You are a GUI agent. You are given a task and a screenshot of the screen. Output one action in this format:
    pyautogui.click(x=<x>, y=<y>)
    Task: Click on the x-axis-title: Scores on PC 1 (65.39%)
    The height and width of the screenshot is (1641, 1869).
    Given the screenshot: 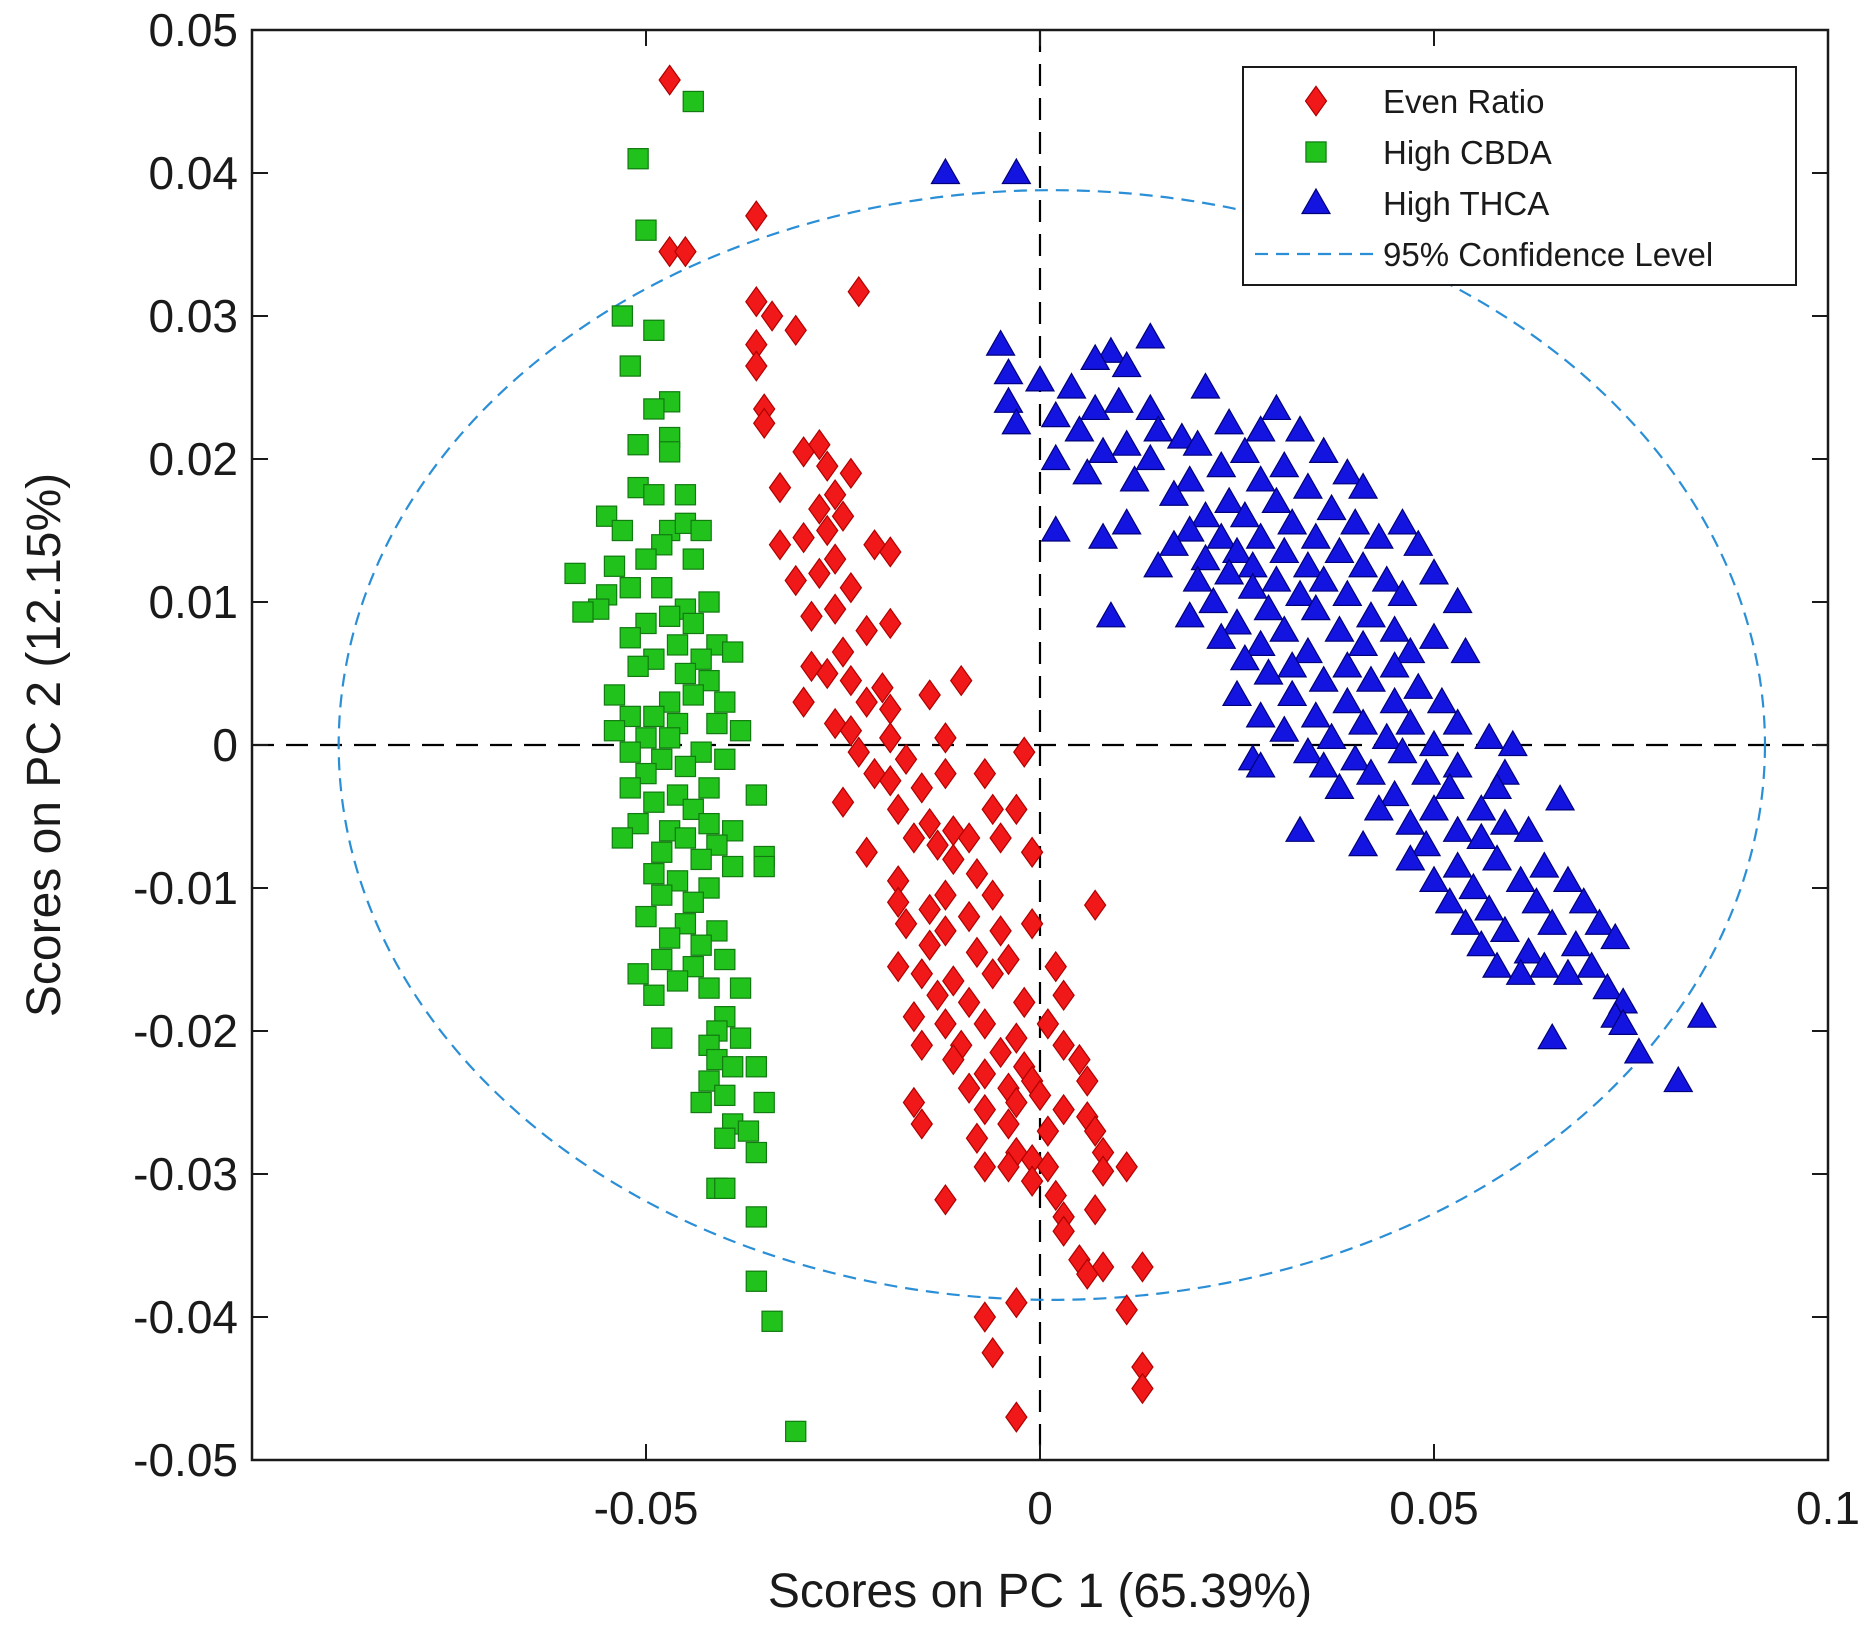 What is the action you would take?
    pyautogui.click(x=1040, y=1591)
    